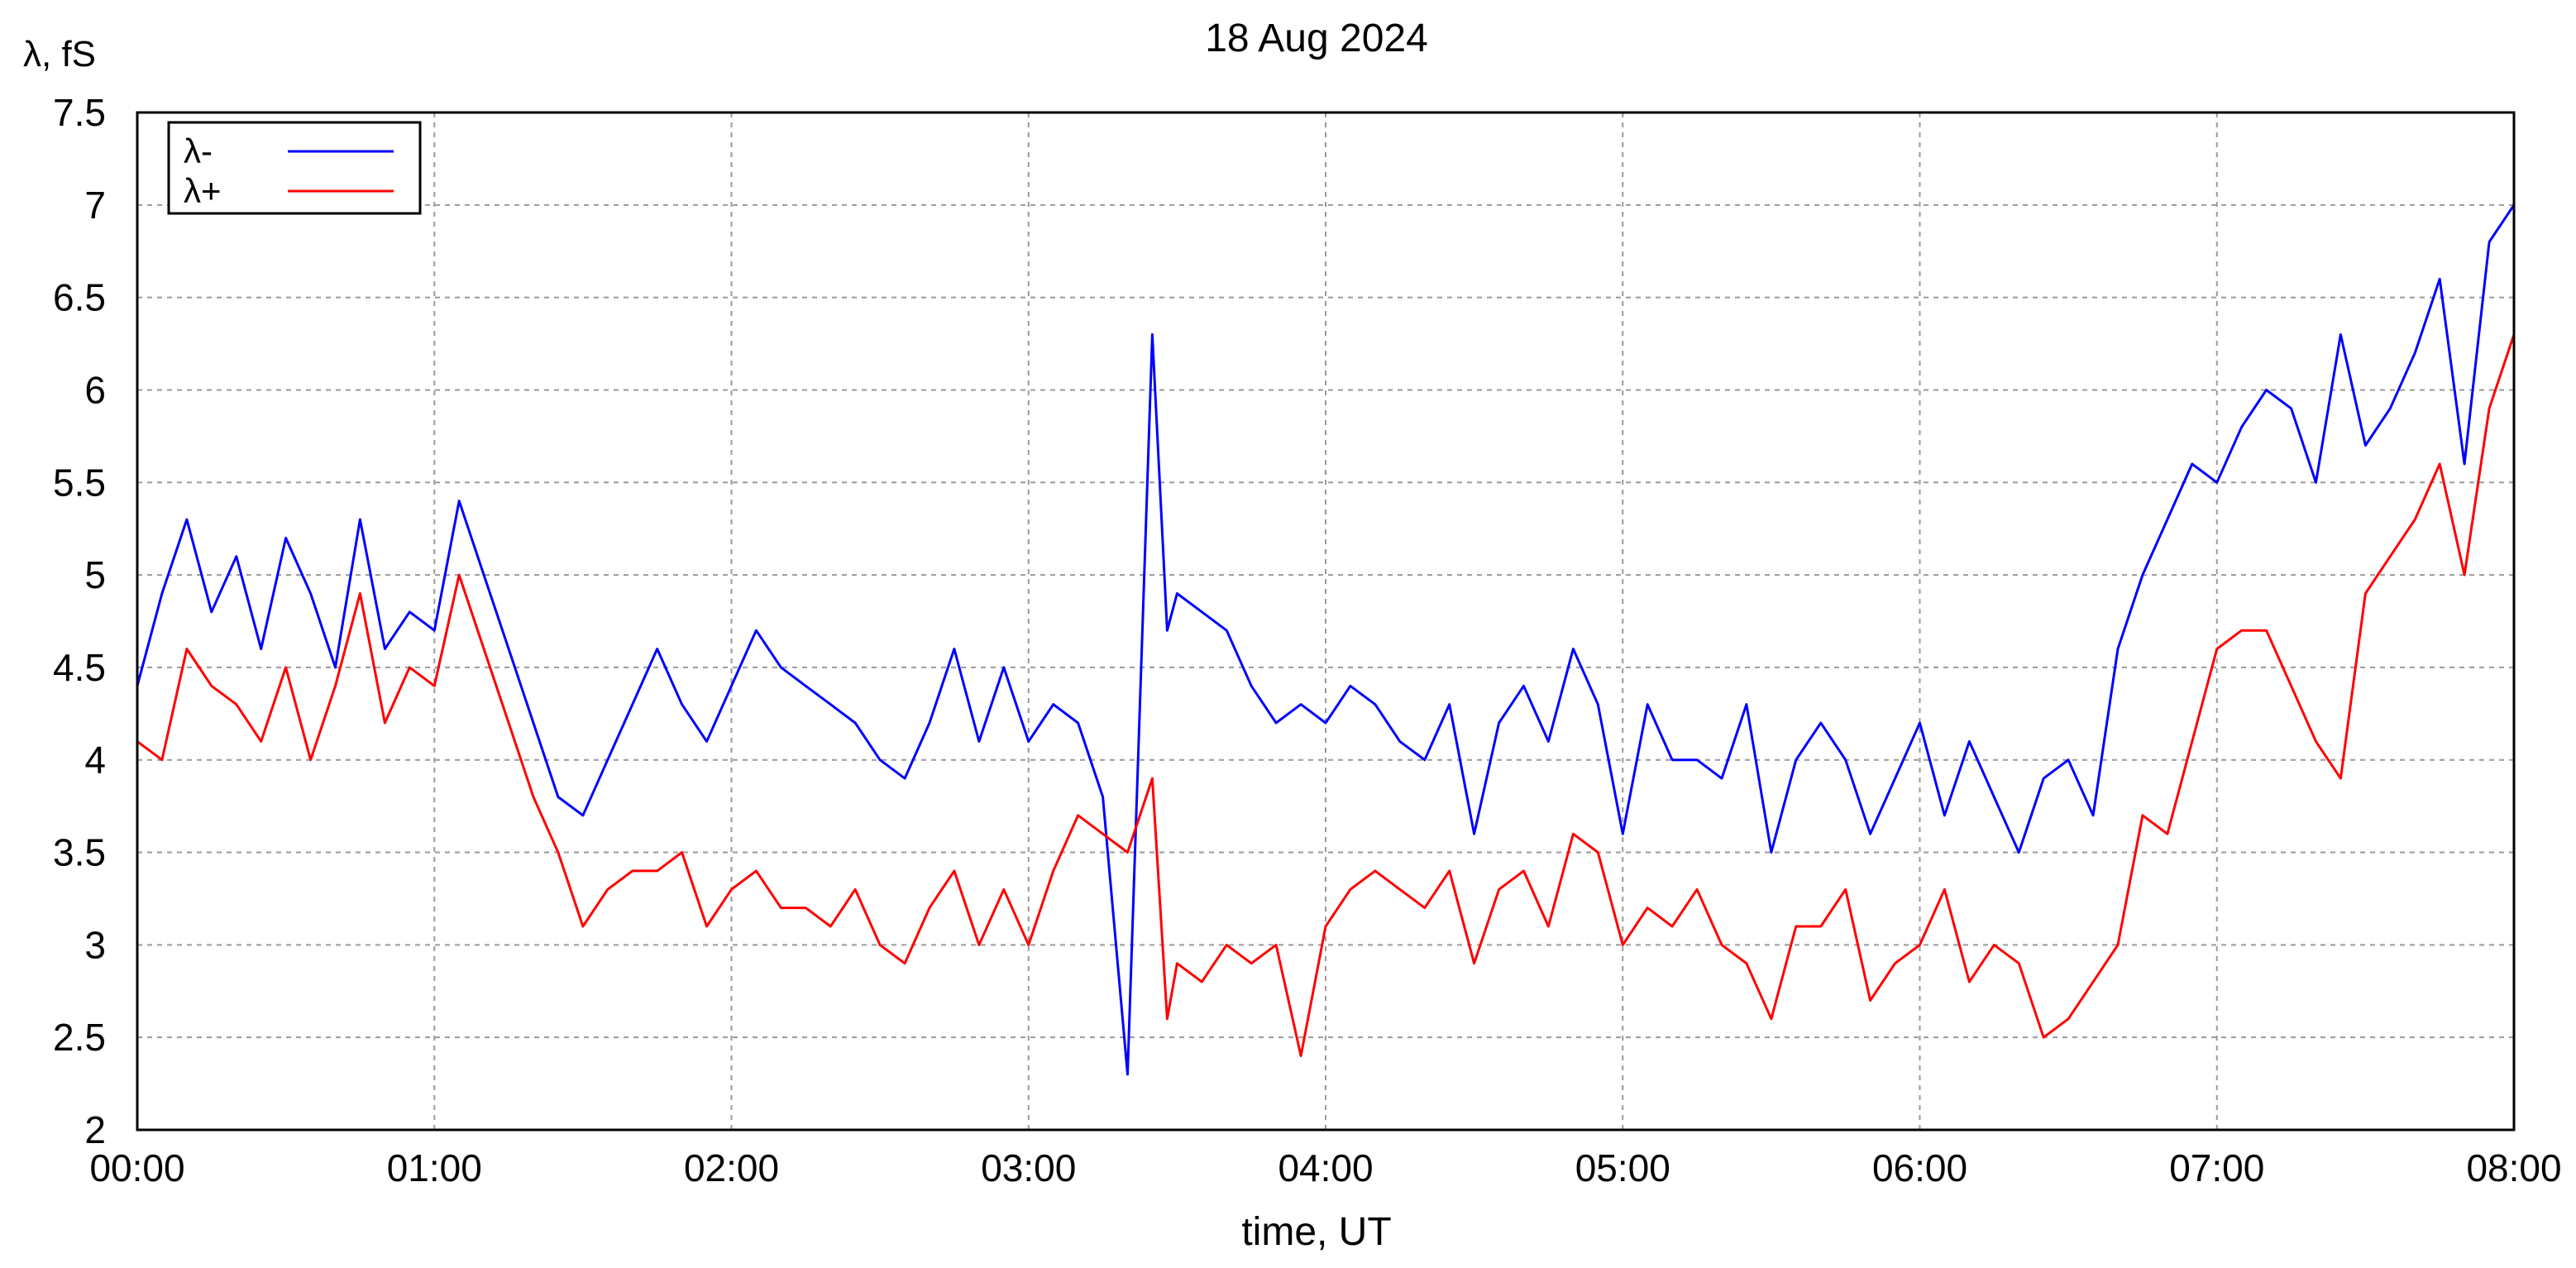 This screenshot has height=1268, width=2576. Describe the element at coordinates (95, 205) in the screenshot. I see `y-tick-label: 7` at that location.